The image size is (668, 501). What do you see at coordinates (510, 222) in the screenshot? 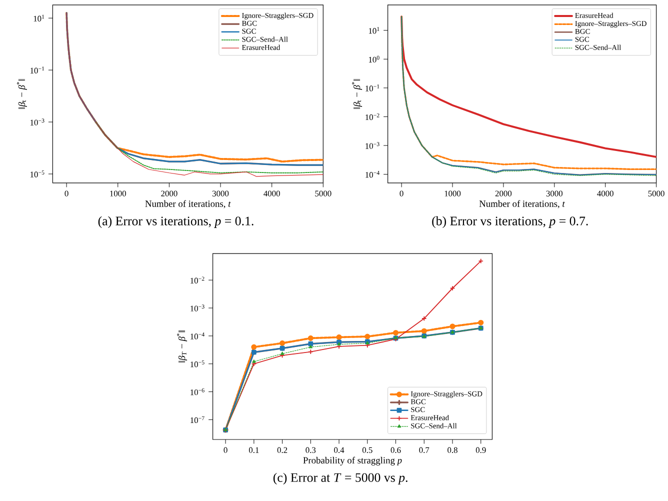
I see `text: (b) Error vs iterations, p = 0.7.` at bounding box center [510, 222].